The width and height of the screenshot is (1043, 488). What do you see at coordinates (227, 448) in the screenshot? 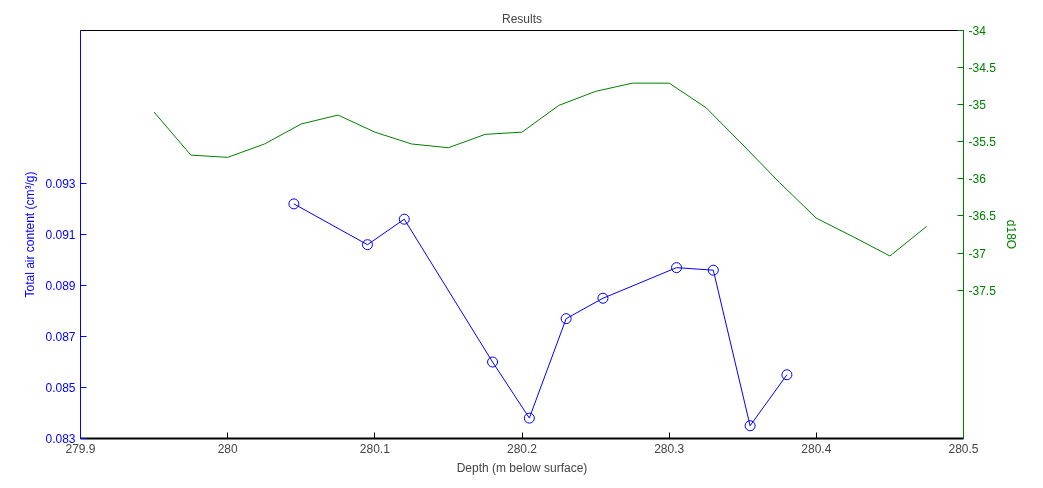
I see `x-tick-label: 280` at bounding box center [227, 448].